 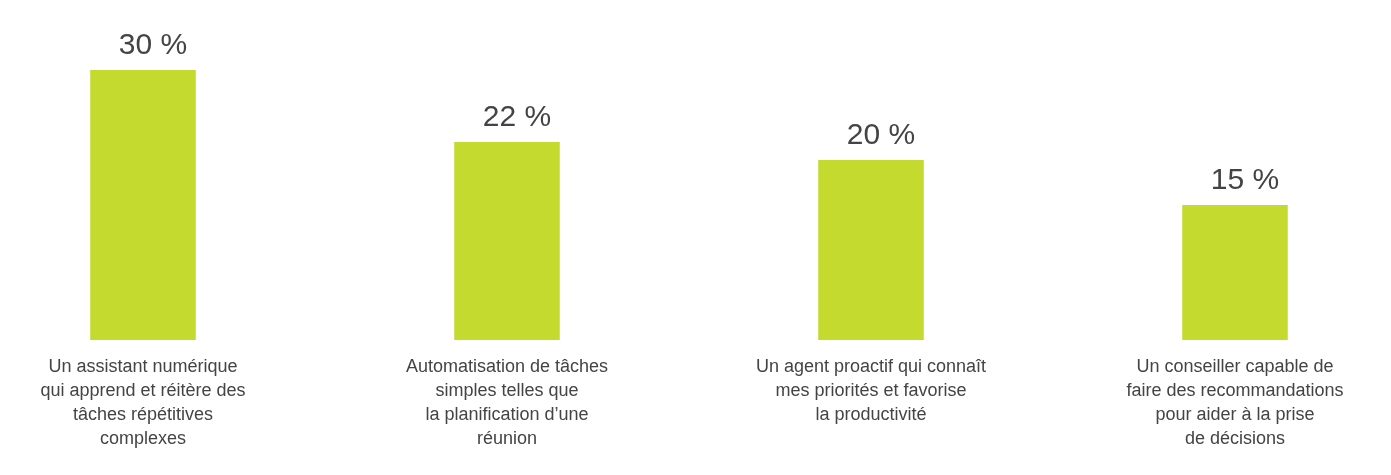 I want to click on x-tick-label: Un conseiller capable de faire des recommandations pour aider à la prise de décisions, so click(x=1235, y=402).